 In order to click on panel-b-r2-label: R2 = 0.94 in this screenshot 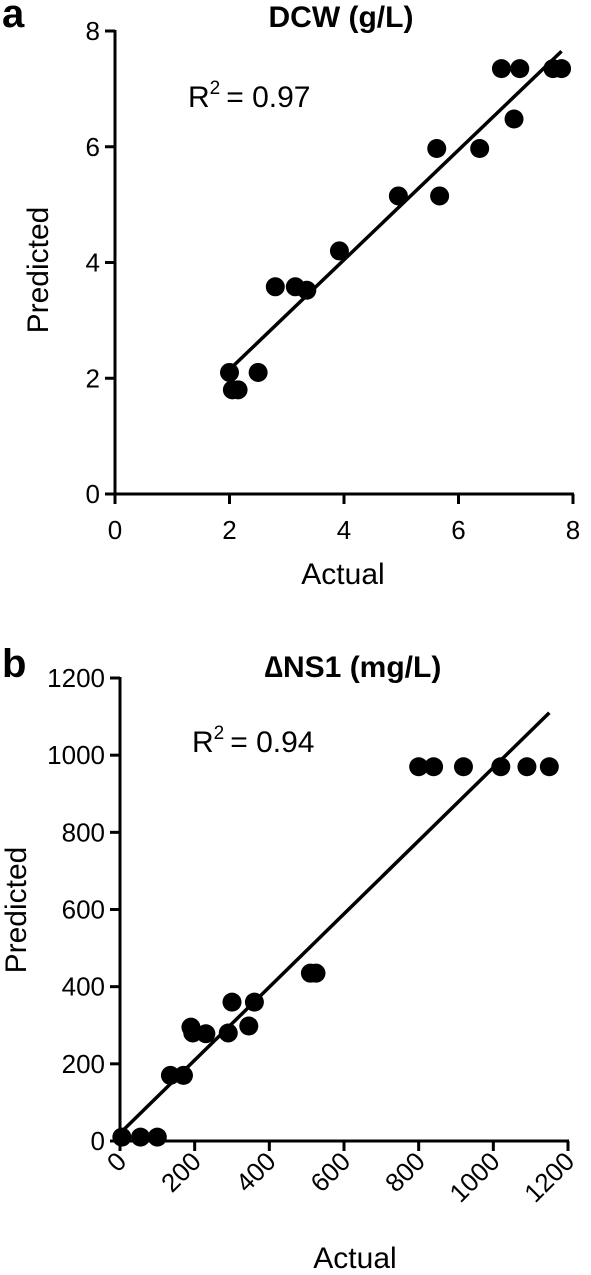, I will do `click(253, 741)`.